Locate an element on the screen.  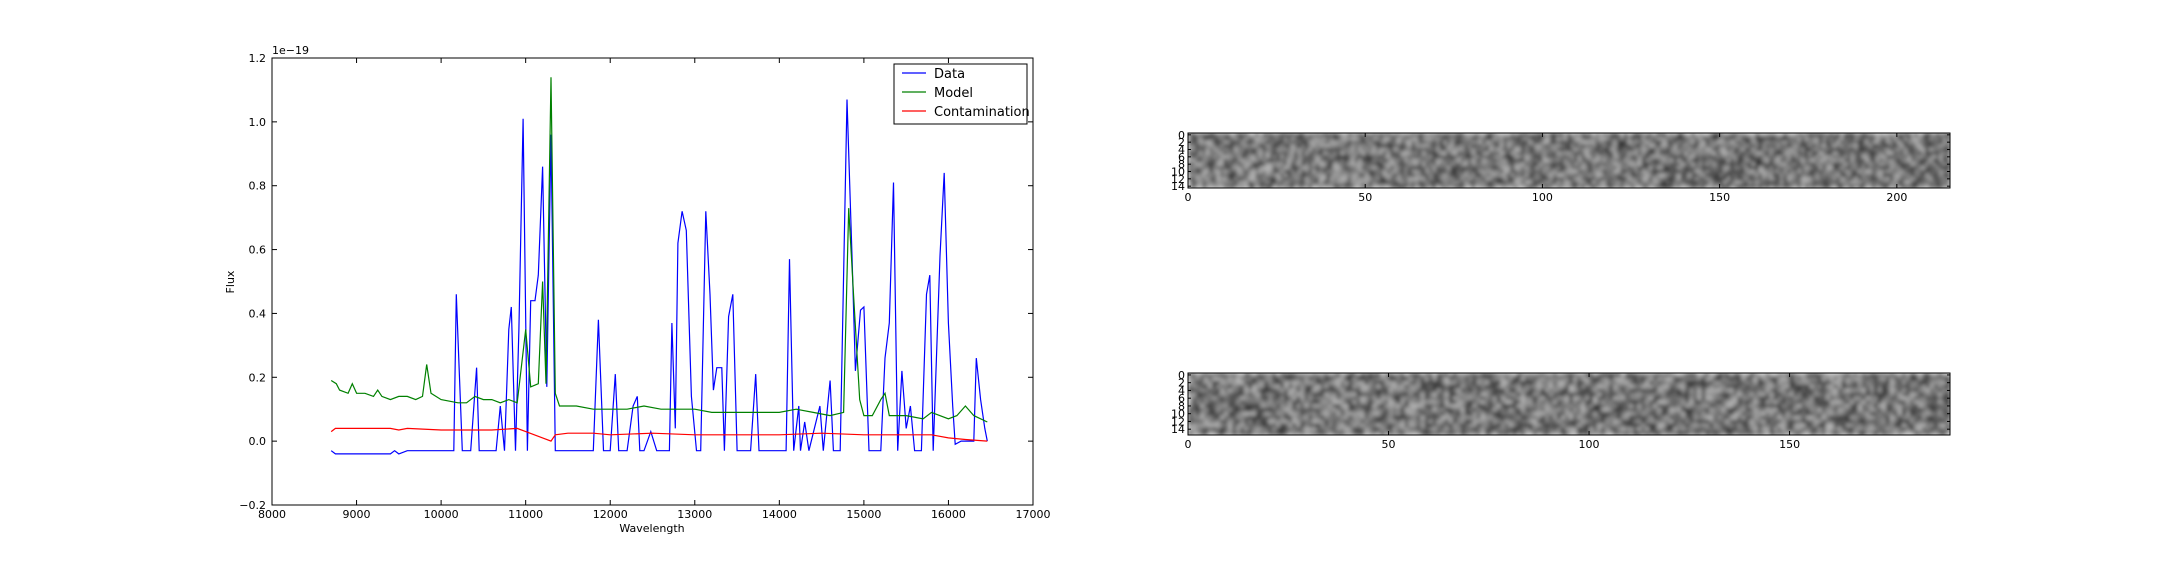
x-tick-label: 17000 is located at coordinates (1033, 514).